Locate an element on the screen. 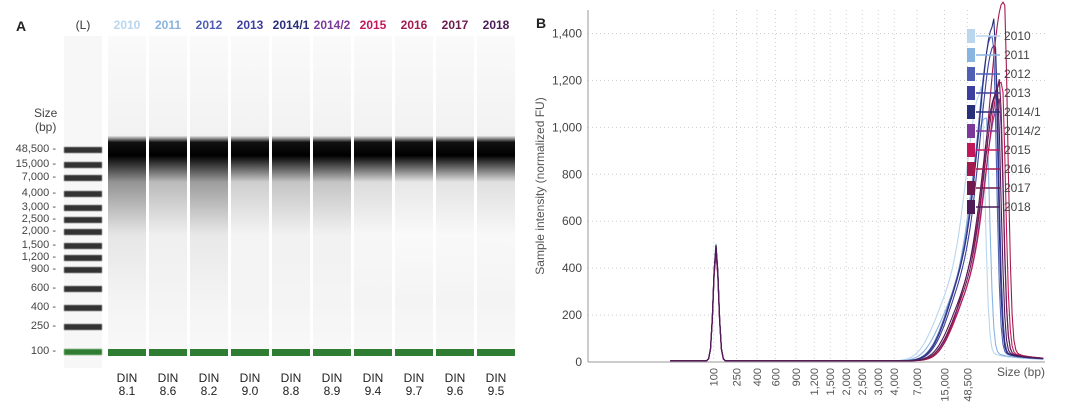 This screenshot has width=1080, height=414. lane-label: 2015 is located at coordinates (373, 25).